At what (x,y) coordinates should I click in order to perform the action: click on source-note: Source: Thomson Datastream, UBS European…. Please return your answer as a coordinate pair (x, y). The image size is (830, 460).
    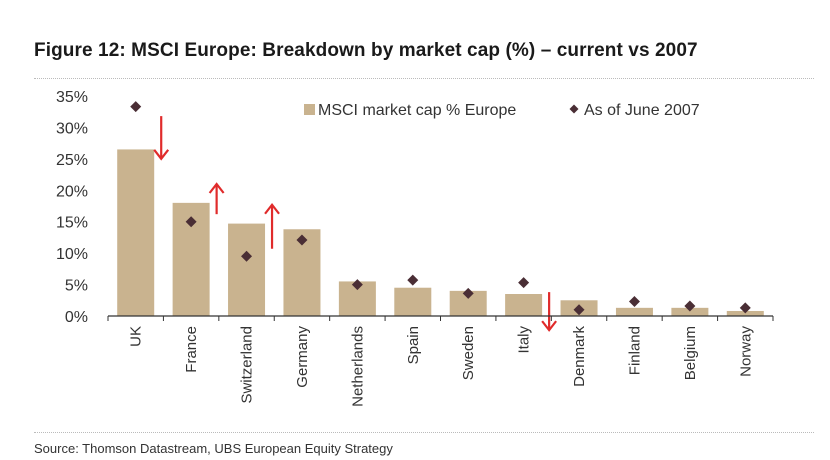
    Looking at the image, I should click on (213, 448).